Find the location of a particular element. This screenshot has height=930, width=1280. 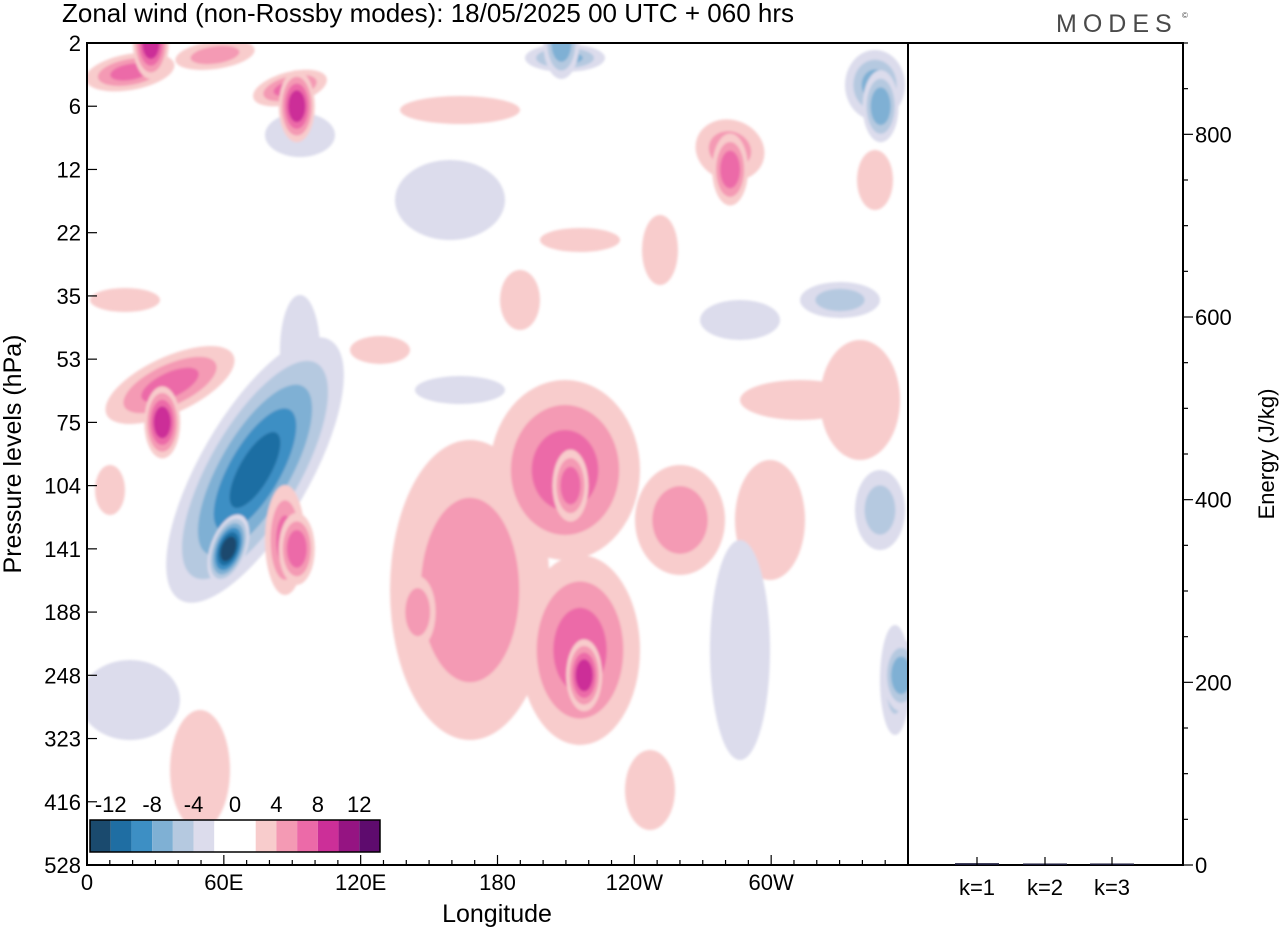

x-tick-label: 180 is located at coordinates (497, 882).